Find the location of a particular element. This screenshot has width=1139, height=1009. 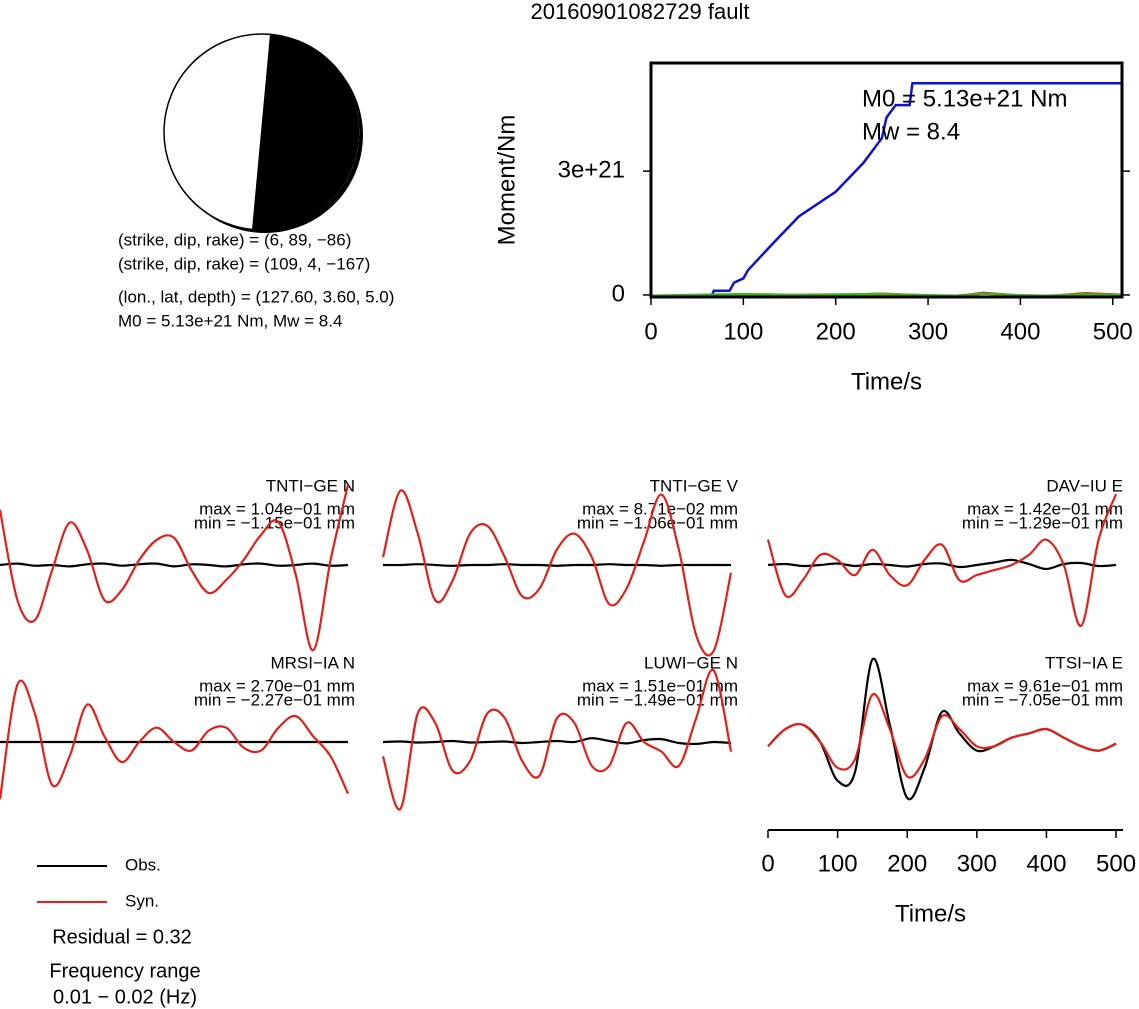

station-label: TNTI−GE N is located at coordinates (310, 485).